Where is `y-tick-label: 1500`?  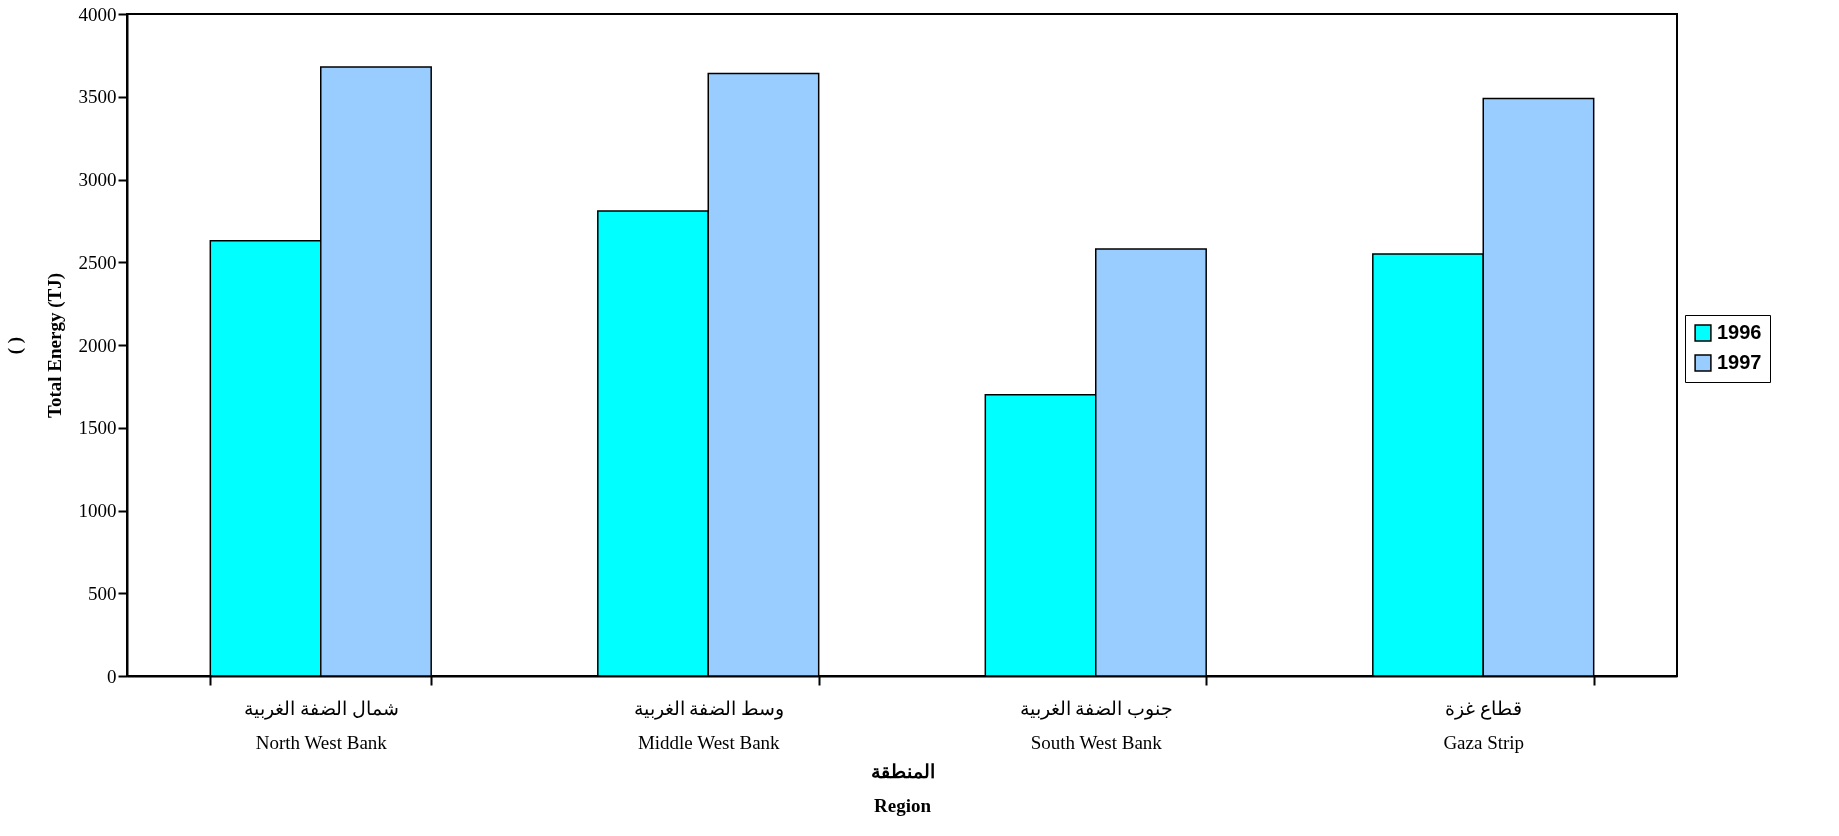
y-tick-label: 1500 is located at coordinates (97, 428).